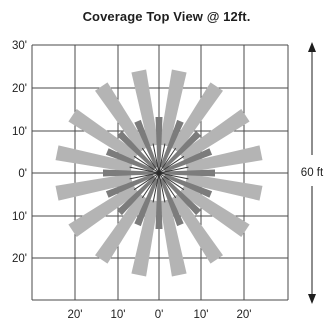 This screenshot has width=333, height=326. Describe the element at coordinates (19, 46) in the screenshot. I see `y-tick-label: 30'` at that location.